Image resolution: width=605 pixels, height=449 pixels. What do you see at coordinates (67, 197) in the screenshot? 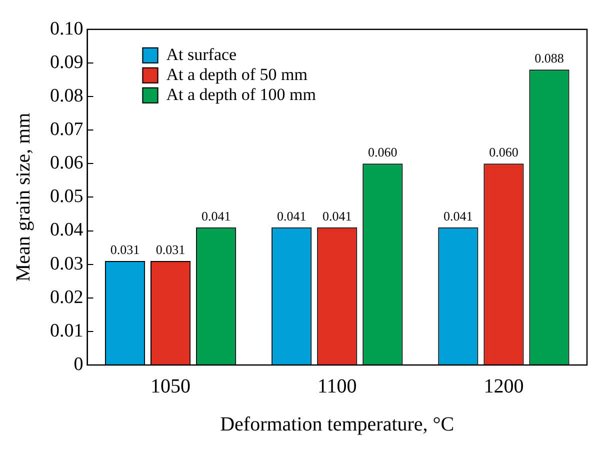
I see `y-tick-label: 0.05` at bounding box center [67, 197].